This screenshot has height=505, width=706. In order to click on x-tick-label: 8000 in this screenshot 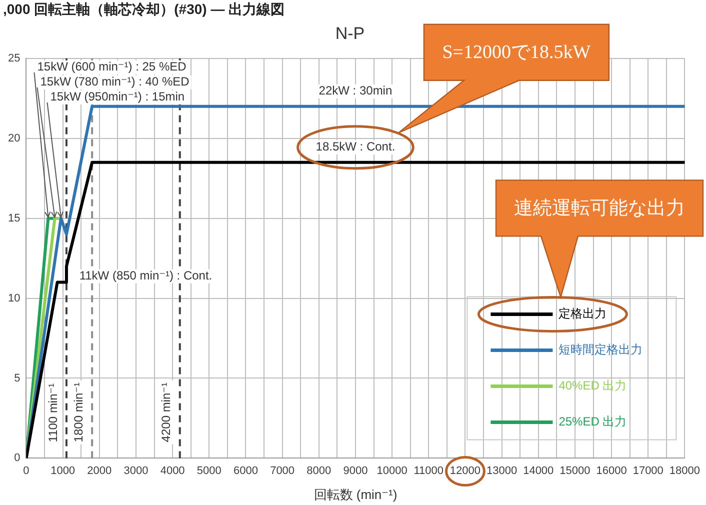, I will do `click(319, 470)`.